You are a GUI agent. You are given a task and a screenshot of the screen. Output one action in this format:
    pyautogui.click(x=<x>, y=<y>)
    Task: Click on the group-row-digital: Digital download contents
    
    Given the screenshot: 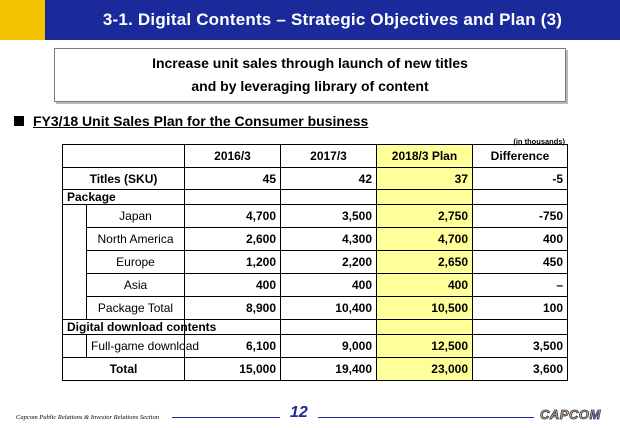 What is the action you would take?
    pyautogui.click(x=315, y=327)
    